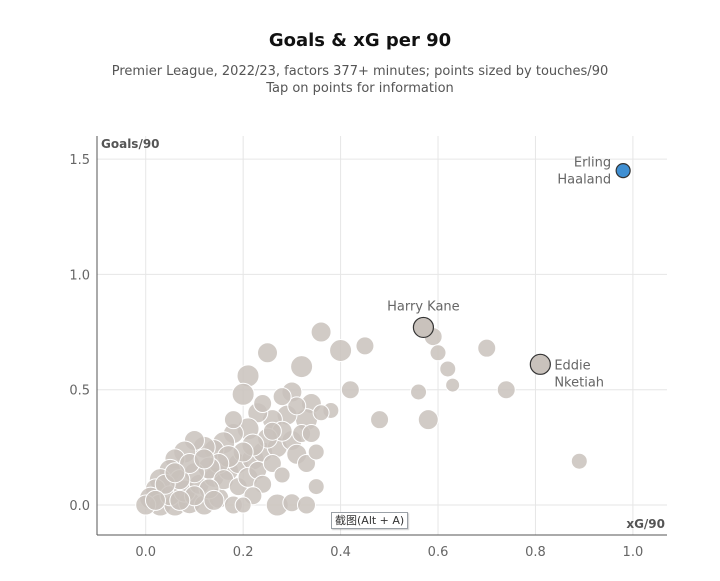  What do you see at coordinates (79, 391) in the screenshot?
I see `y-tick-label: 0.5` at bounding box center [79, 391].